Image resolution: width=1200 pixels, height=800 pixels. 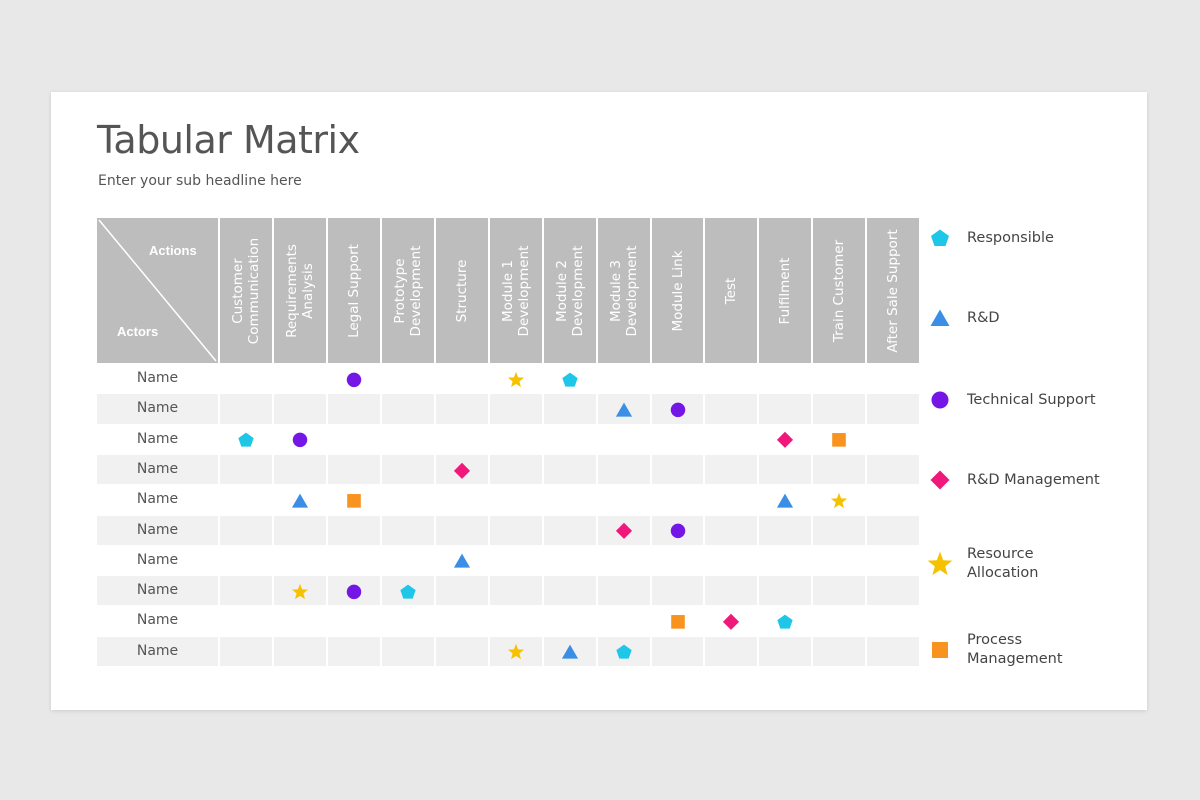 What do you see at coordinates (462, 290) in the screenshot?
I see `column-header: Structure` at bounding box center [462, 290].